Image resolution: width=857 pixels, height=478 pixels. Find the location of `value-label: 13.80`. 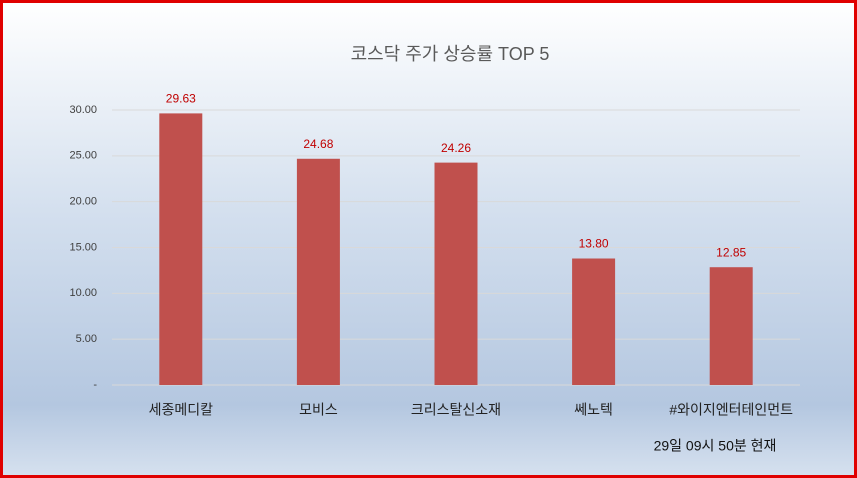

value-label: 13.80 is located at coordinates (594, 244).